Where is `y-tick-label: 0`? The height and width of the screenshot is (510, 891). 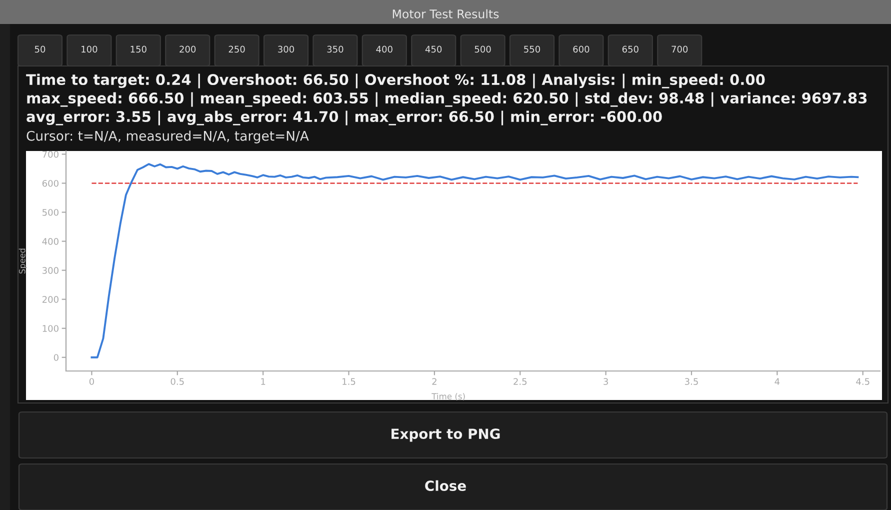
y-tick-label: 0 is located at coordinates (56, 357).